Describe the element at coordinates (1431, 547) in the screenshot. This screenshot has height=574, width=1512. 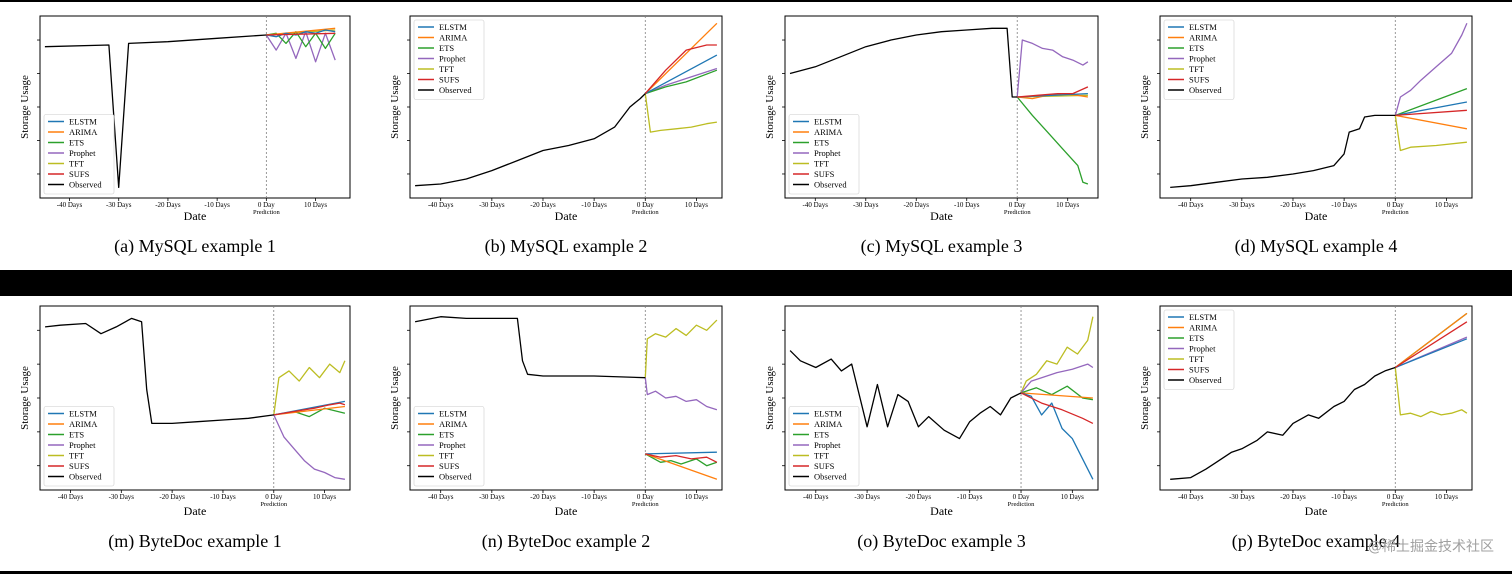
I see `watermark-text: @稀土掘金技术社区` at that location.